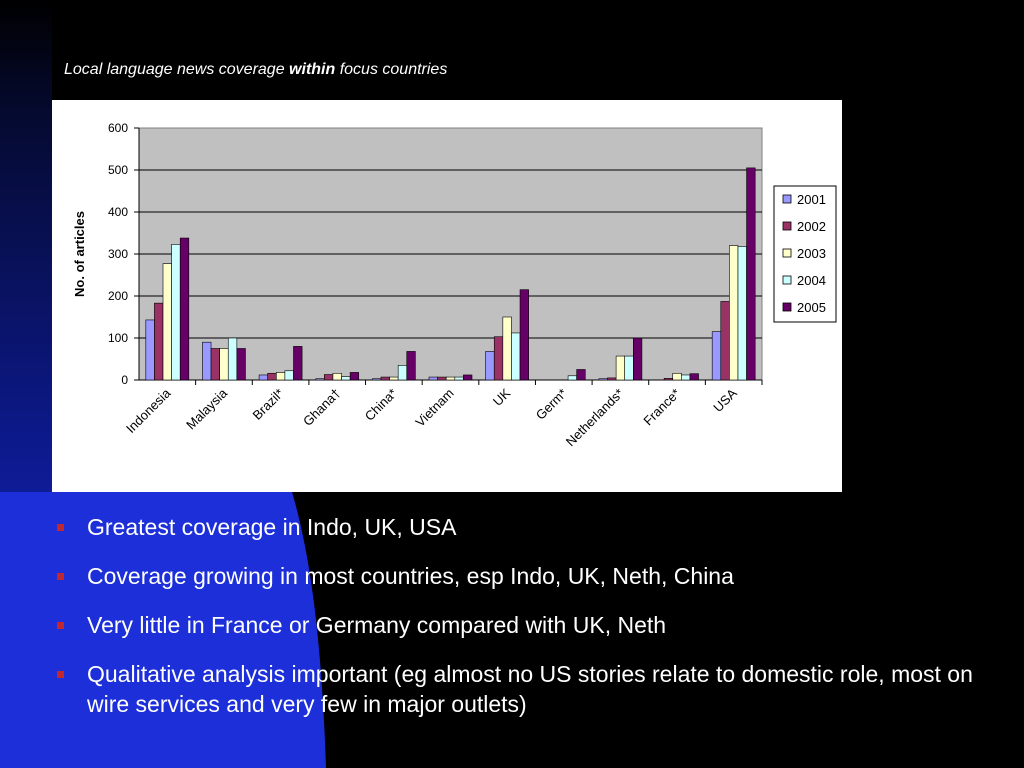  I want to click on title-part-1: Local language news coverage, so click(177, 69).